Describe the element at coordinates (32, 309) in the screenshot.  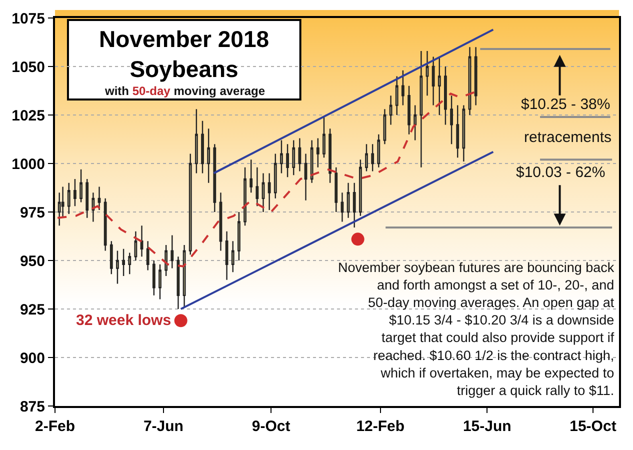
I see `y-tick-label: 925` at that location.